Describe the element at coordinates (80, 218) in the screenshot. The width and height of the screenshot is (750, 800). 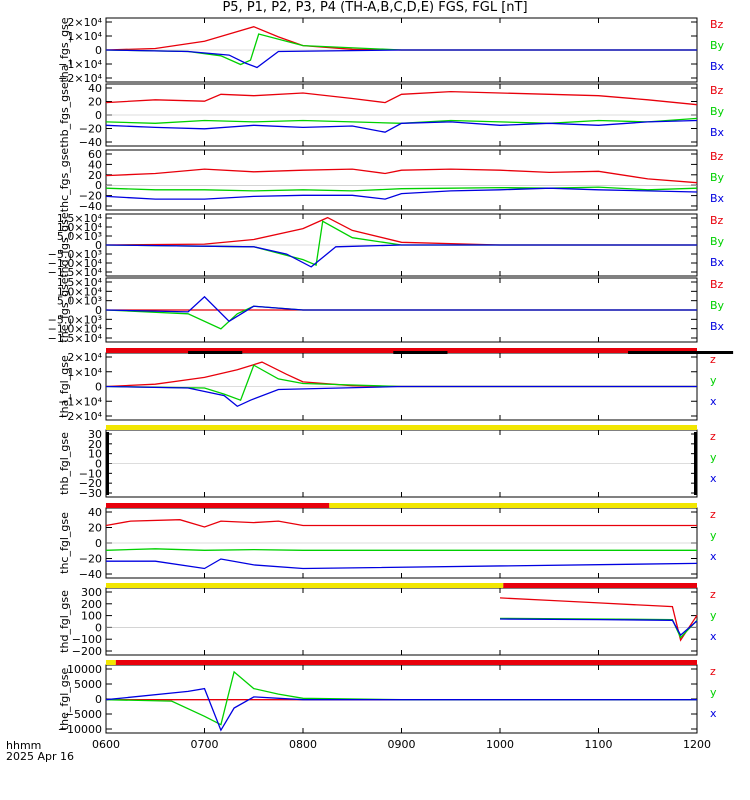
I see `y-tick-label: 1.5×10⁴` at that location.